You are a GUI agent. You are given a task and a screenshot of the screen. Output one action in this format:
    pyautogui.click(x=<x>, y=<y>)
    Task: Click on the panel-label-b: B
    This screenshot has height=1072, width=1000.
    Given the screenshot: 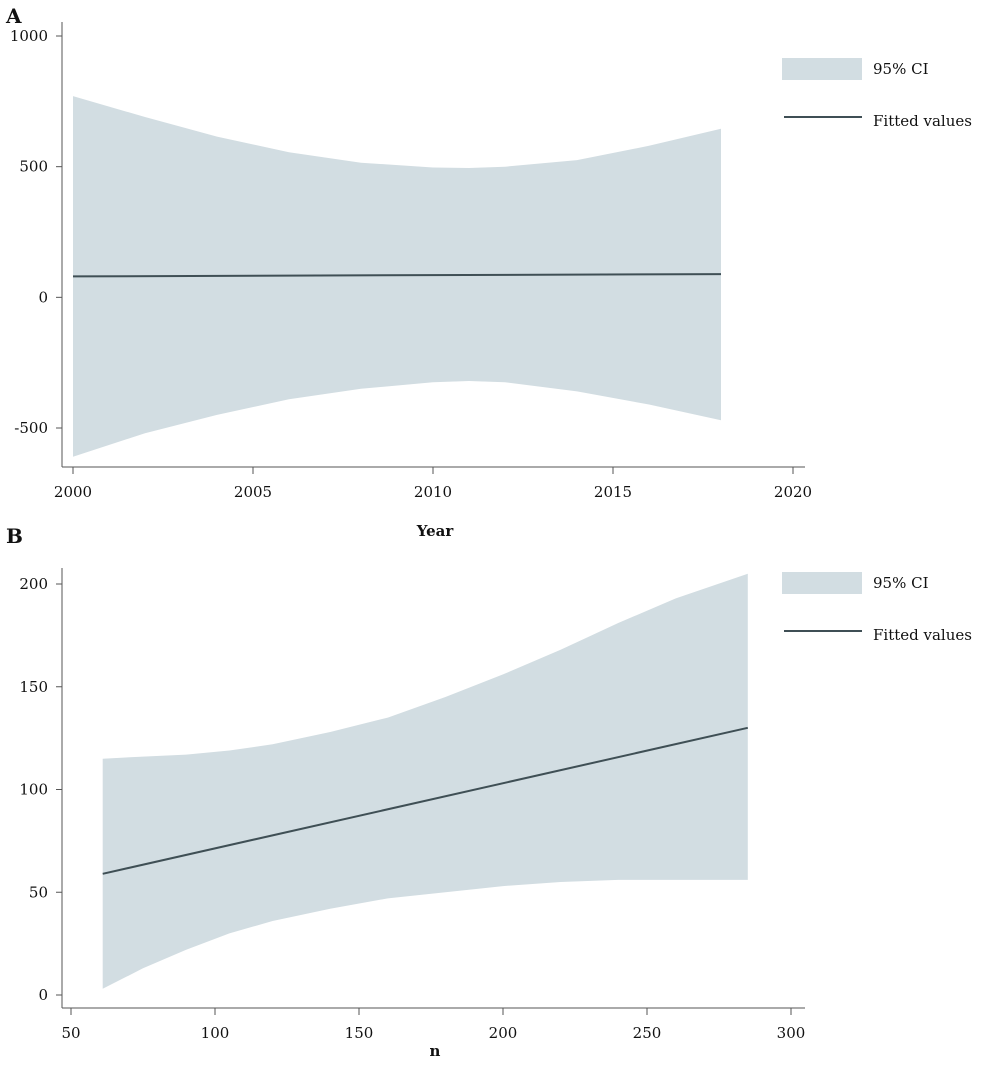 What is the action you would take?
    pyautogui.click(x=14, y=536)
    